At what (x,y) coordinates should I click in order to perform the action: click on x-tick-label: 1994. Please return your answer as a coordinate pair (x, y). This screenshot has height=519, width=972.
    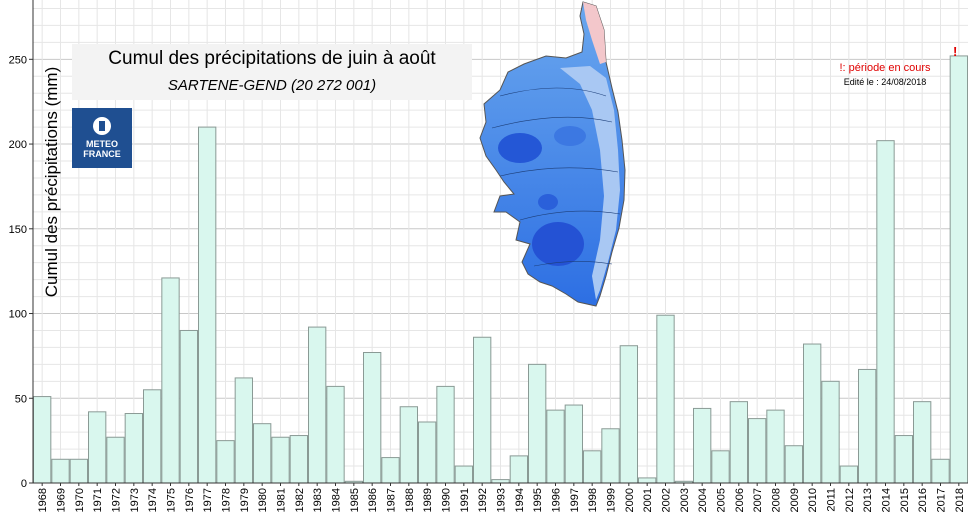
    Looking at the image, I should click on (520, 500).